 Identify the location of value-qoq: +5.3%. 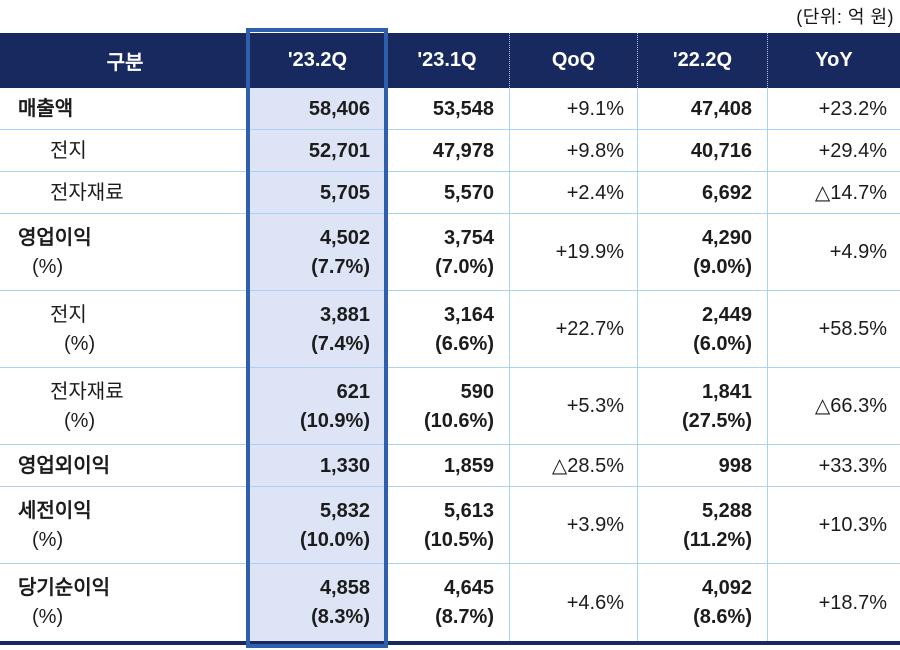
(595, 406).